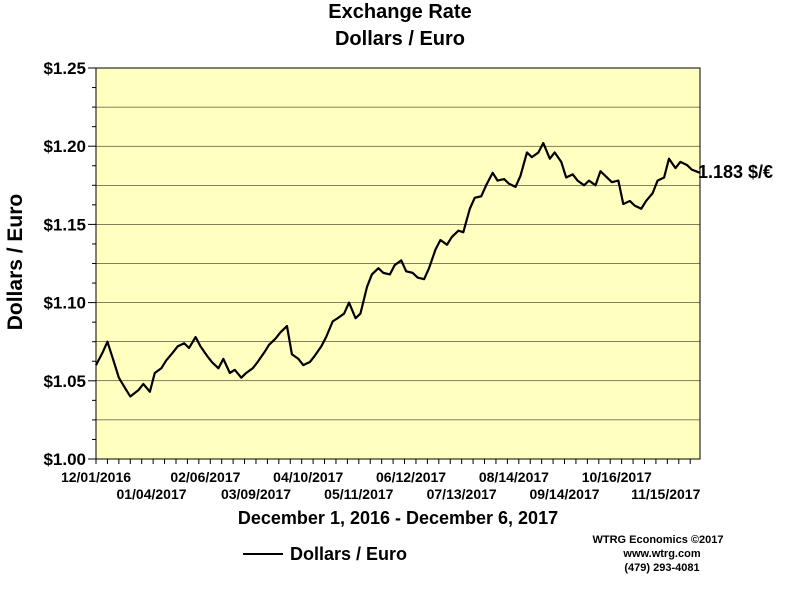  Describe the element at coordinates (735, 172) in the screenshot. I see `end-value-label: 1.183 $/€` at that location.